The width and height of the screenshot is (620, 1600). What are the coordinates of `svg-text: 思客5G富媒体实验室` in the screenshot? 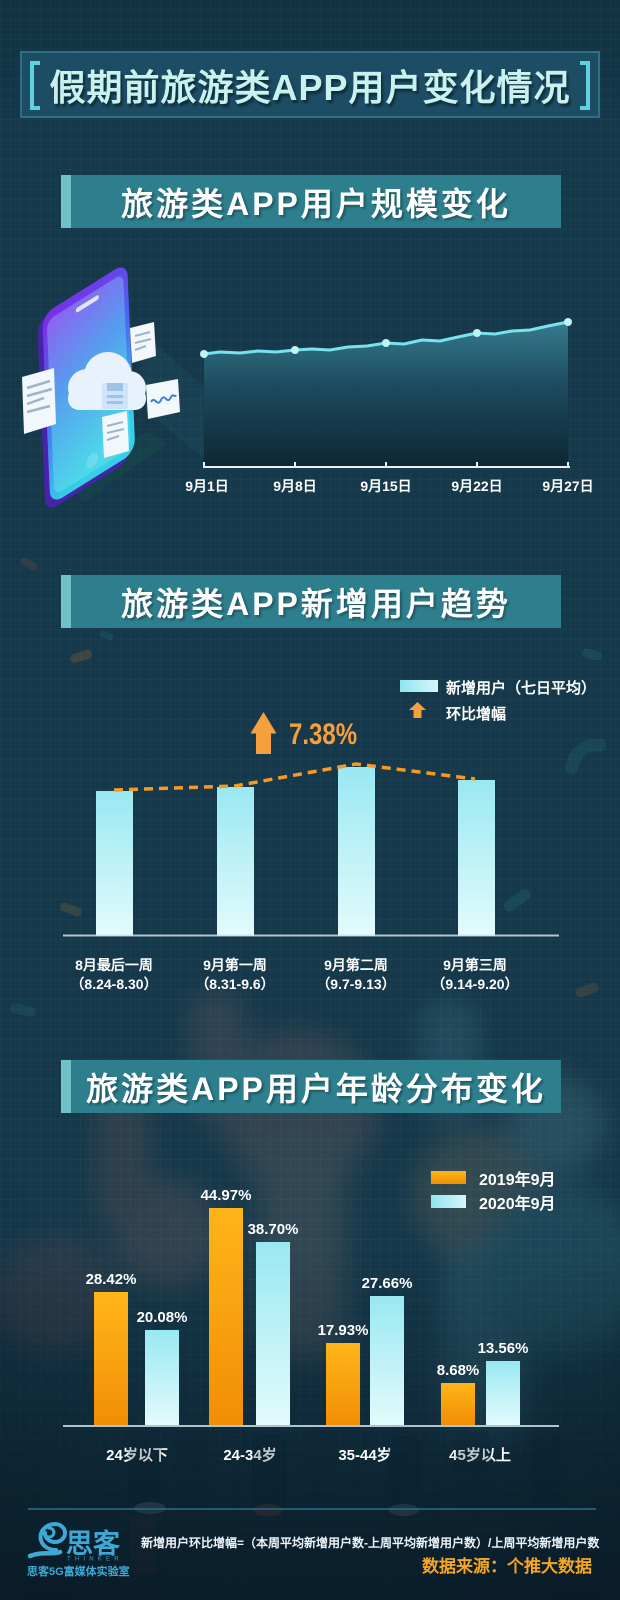 It's located at (78, 1571).